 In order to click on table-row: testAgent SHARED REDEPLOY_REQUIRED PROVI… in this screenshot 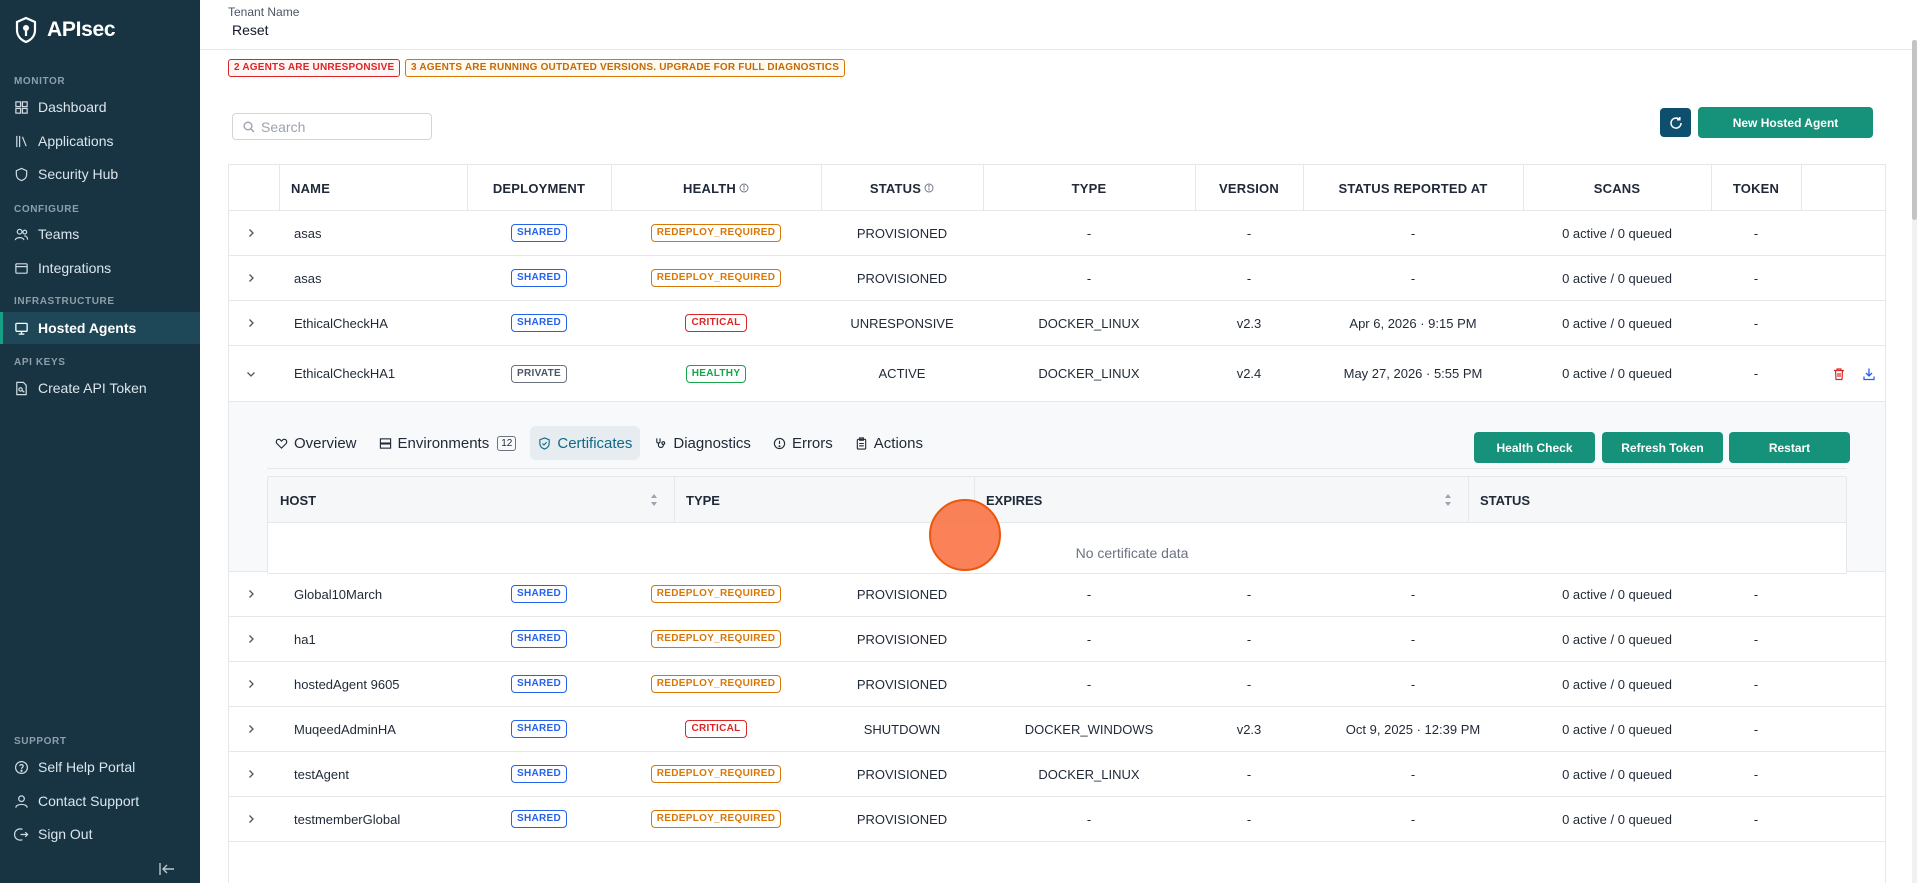, I will do `click(1057, 774)`.